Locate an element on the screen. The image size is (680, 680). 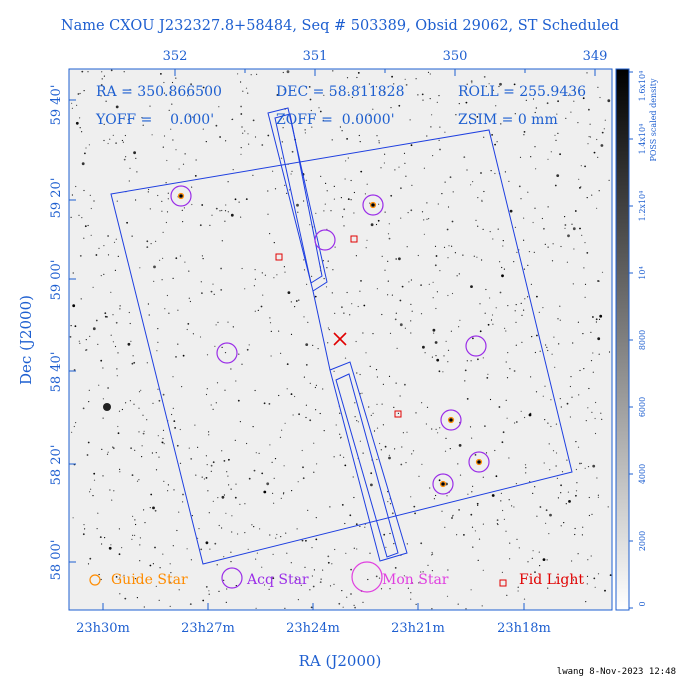
colorbar-label: POSS scaled density is located at coordinates (653, 120).